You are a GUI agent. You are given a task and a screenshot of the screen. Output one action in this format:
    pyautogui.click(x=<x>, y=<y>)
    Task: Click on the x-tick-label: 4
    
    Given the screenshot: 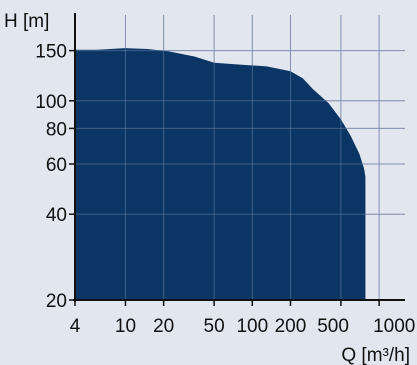 What is the action you would take?
    pyautogui.click(x=75, y=326)
    